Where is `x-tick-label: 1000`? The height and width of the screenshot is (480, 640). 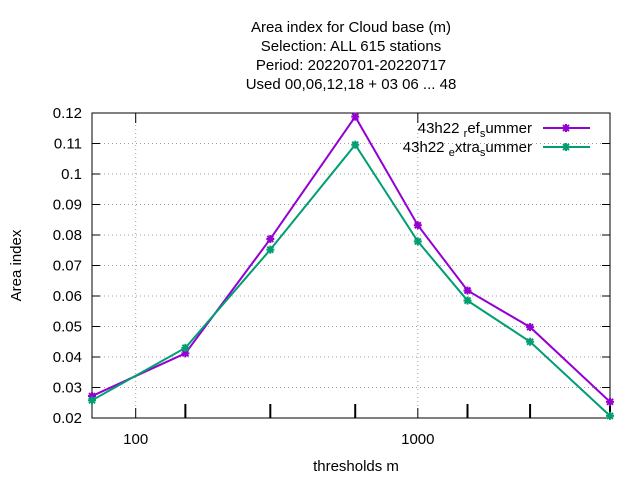 x-tick-label: 1000 is located at coordinates (417, 439).